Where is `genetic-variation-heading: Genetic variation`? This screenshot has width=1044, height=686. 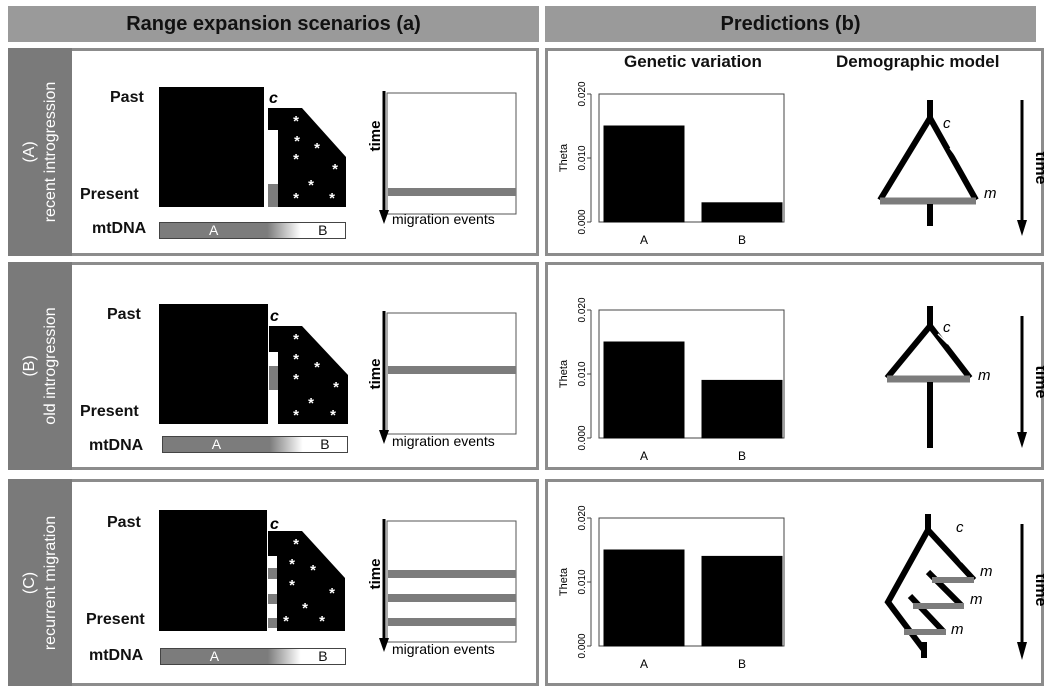
genetic-variation-heading: Genetic variation is located at coordinates (693, 61).